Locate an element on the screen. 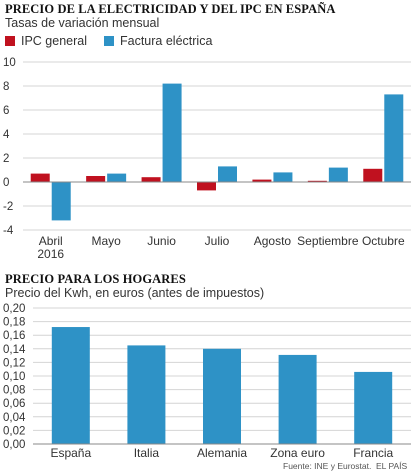 The height and width of the screenshot is (475, 414). chart2-xtick-label: Zona euro is located at coordinates (297, 453).